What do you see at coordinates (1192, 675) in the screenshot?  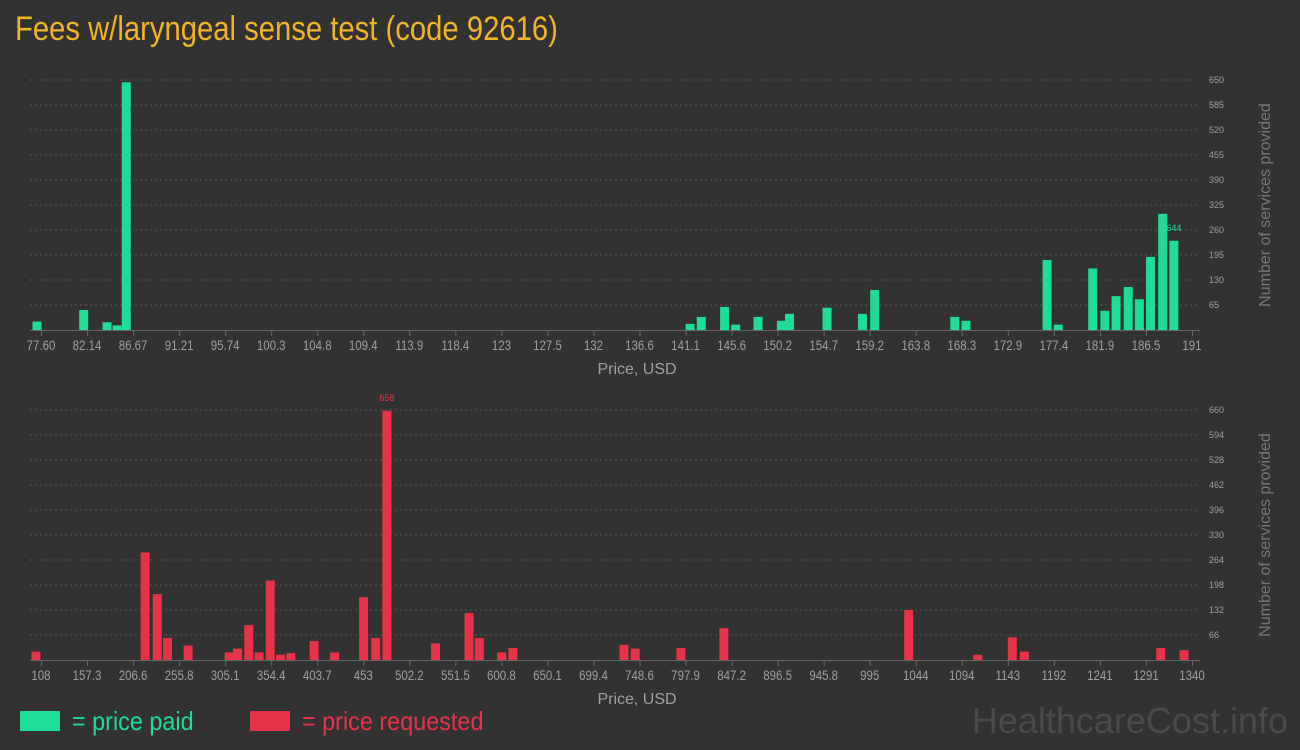 I see `x-tick-label: 1340` at bounding box center [1192, 675].